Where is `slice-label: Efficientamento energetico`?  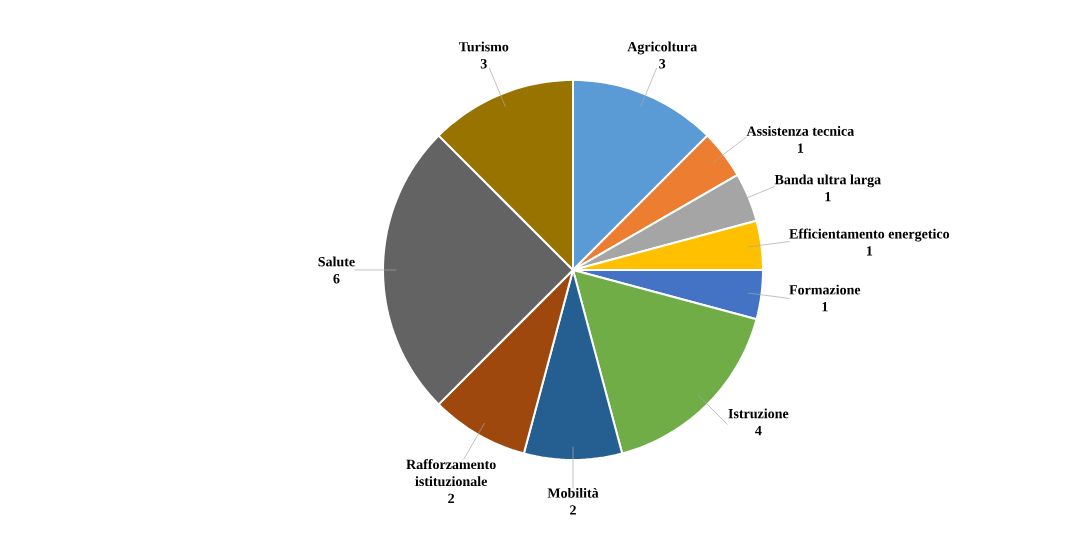 slice-label: Efficientamento energetico is located at coordinates (869, 235).